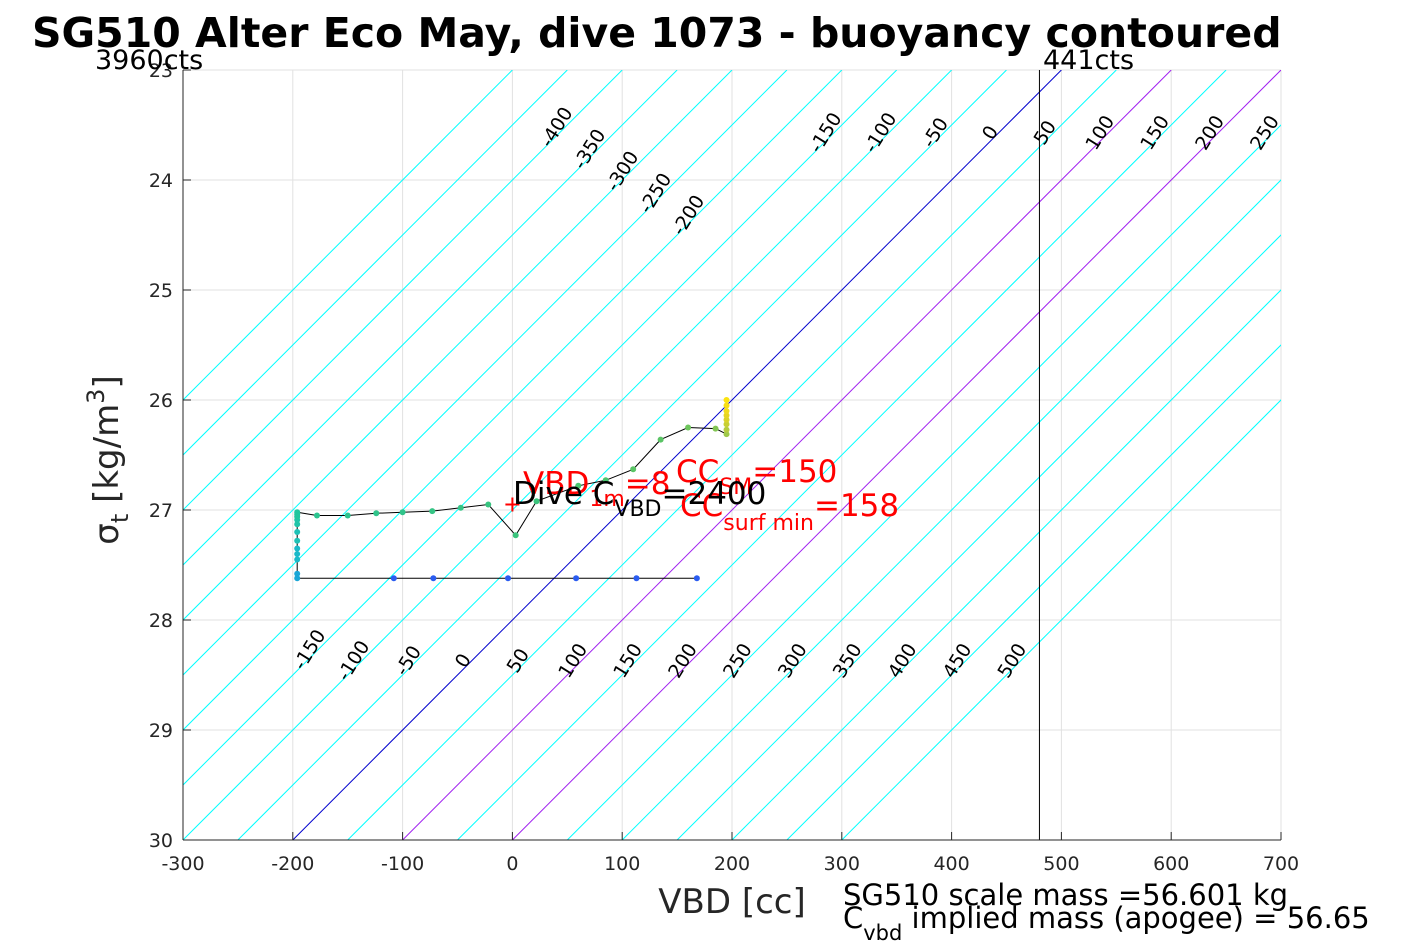  What do you see at coordinates (1061, 864) in the screenshot?
I see `x-tick-label: 500` at bounding box center [1061, 864].